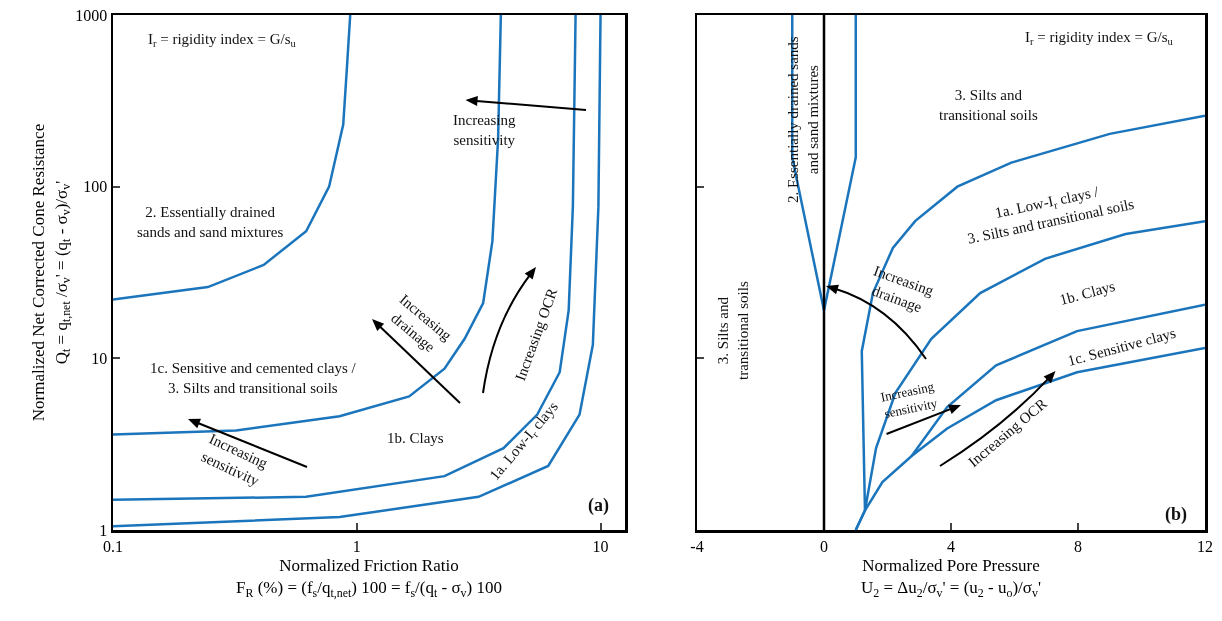  What do you see at coordinates (356, 546) in the screenshot?
I see `x-tick-label: 1` at bounding box center [356, 546].